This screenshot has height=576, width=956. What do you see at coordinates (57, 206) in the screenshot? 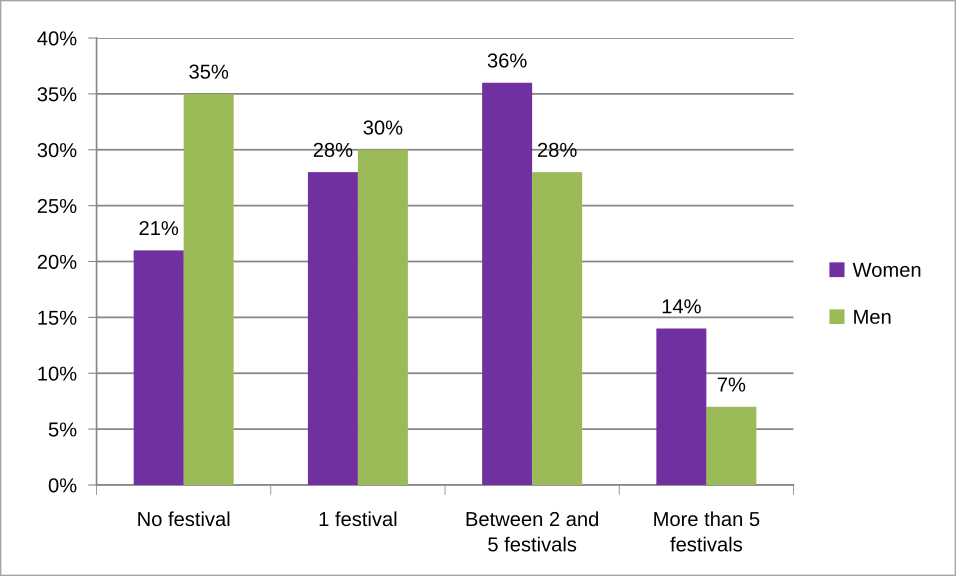
I see `y-tick-label: 25%` at bounding box center [57, 206].